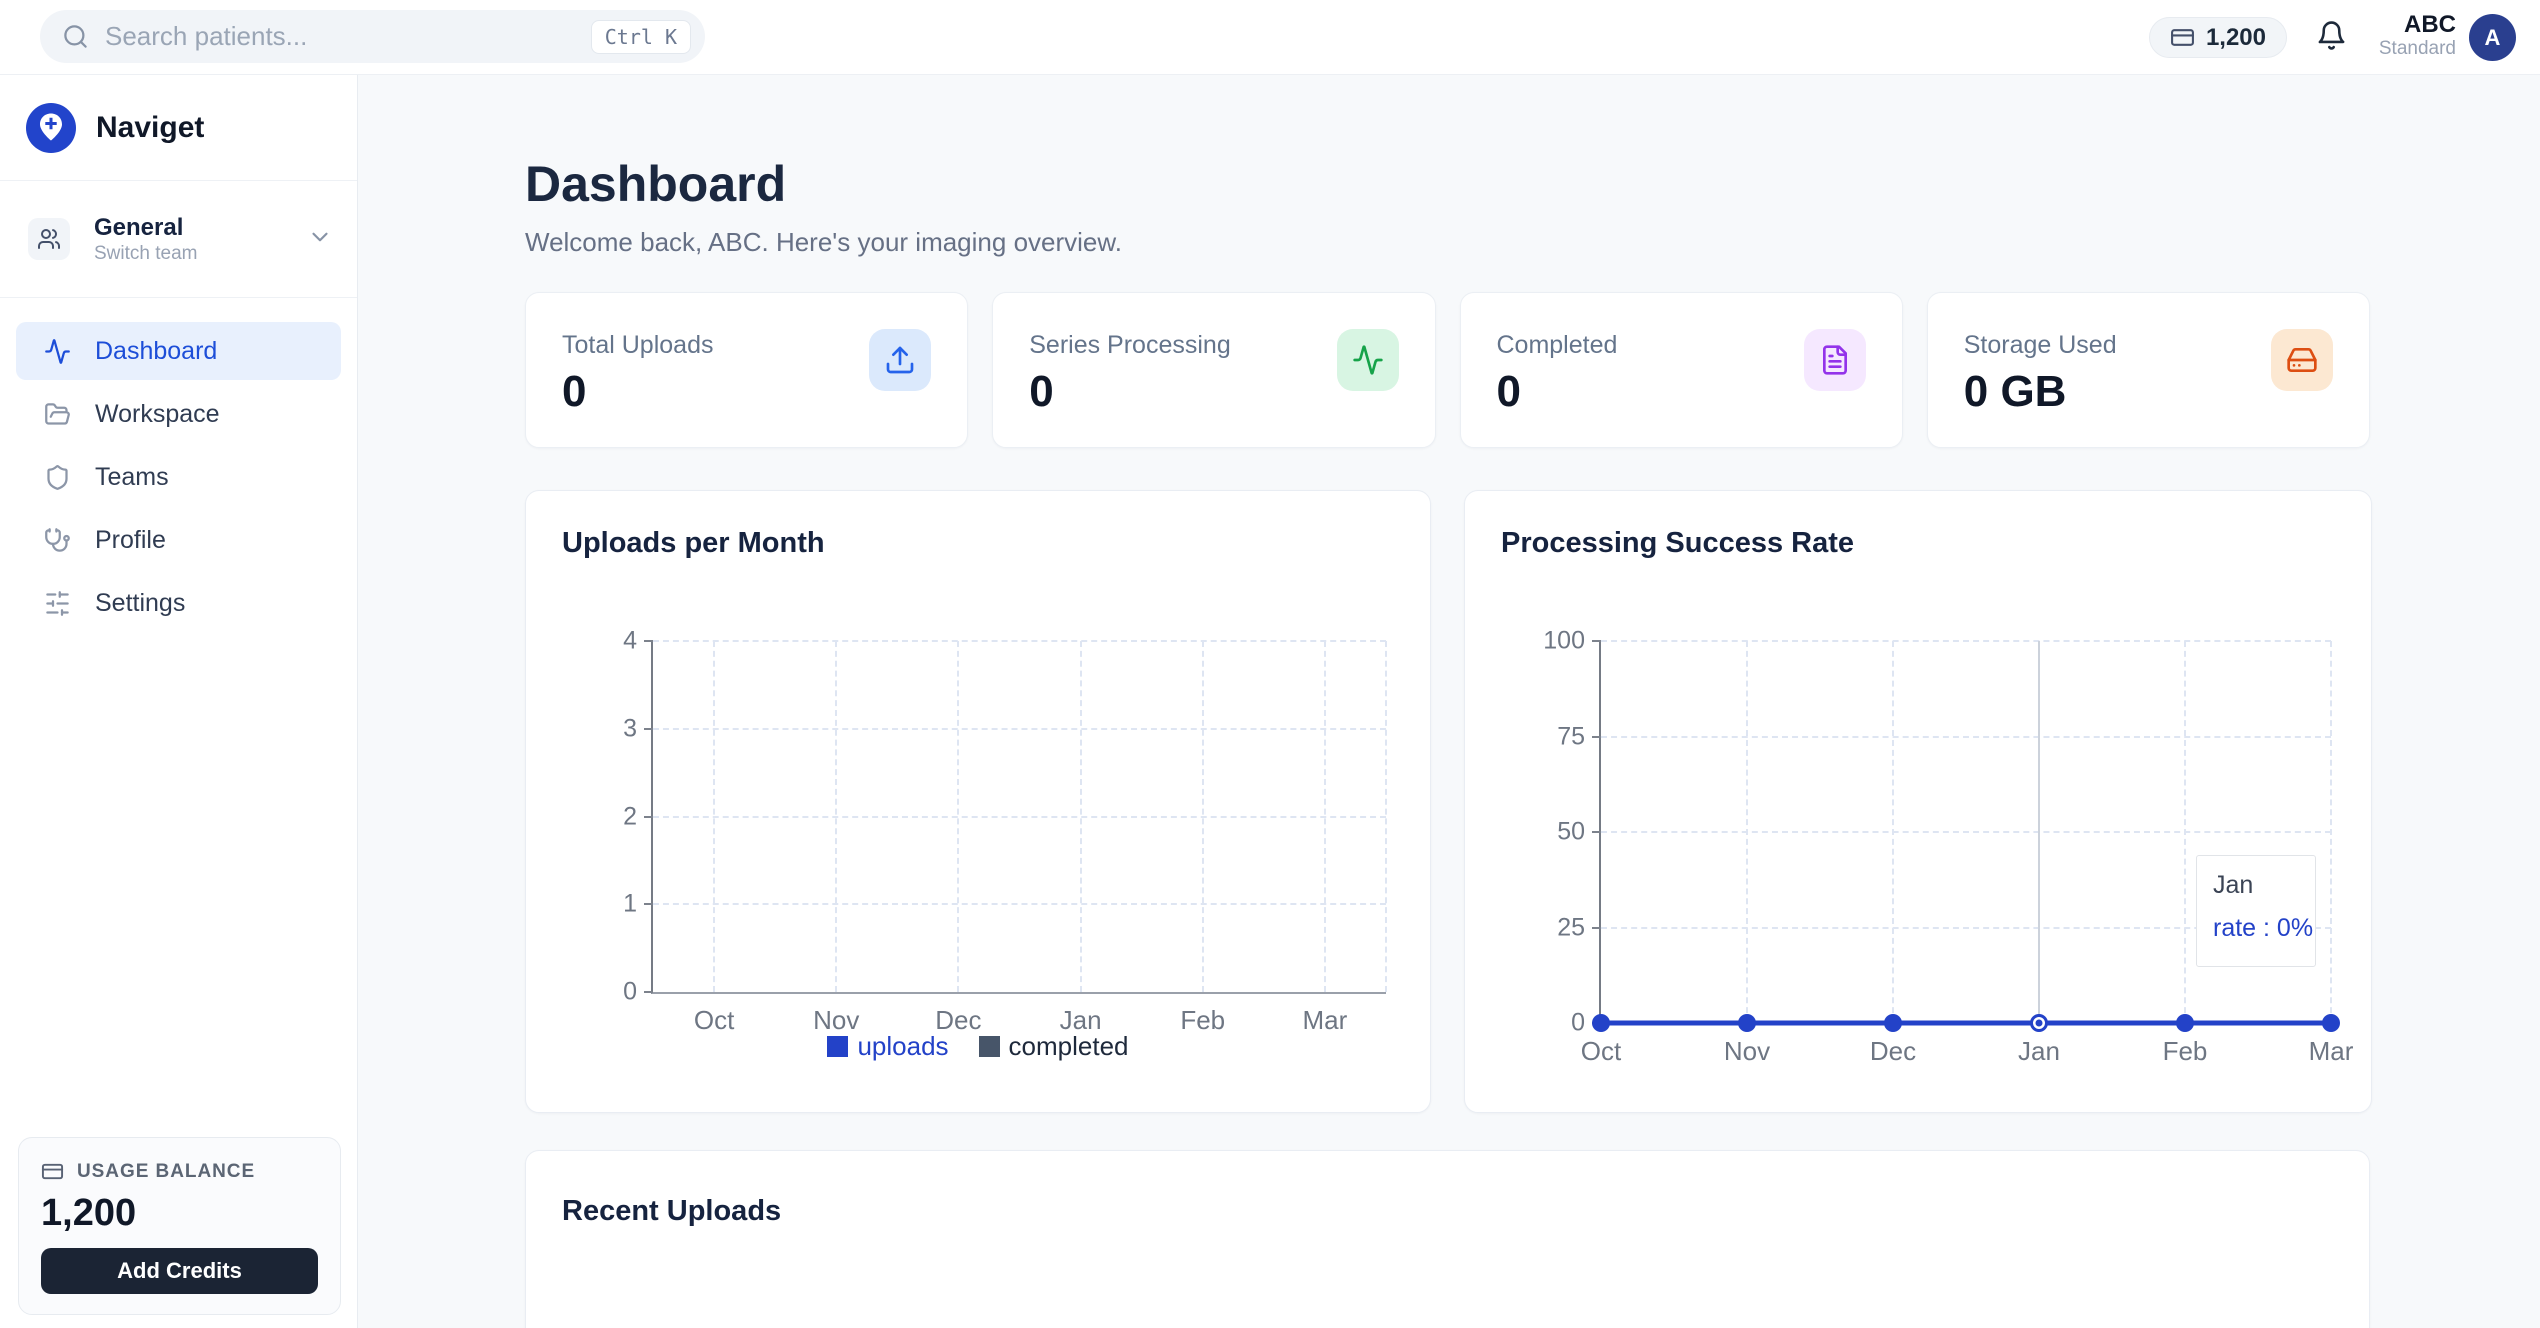 This screenshot has width=2540, height=1328. Describe the element at coordinates (178, 603) in the screenshot. I see `sidebar-item-settings: Settings` at that location.